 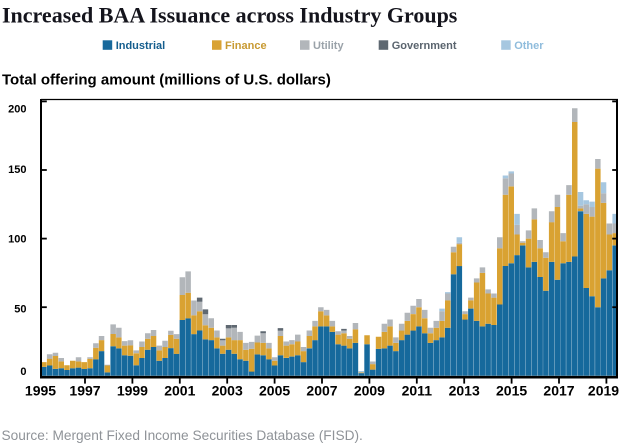 I want to click on svg-text: 200, so click(x=17, y=109).